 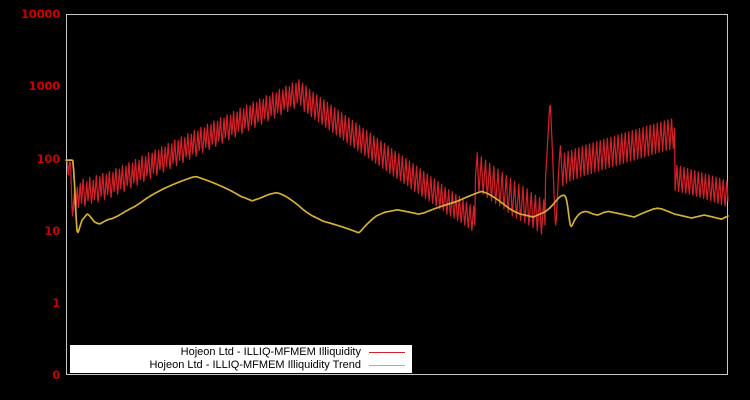 I want to click on y-axis-tick-0: 0, so click(x=56, y=375).